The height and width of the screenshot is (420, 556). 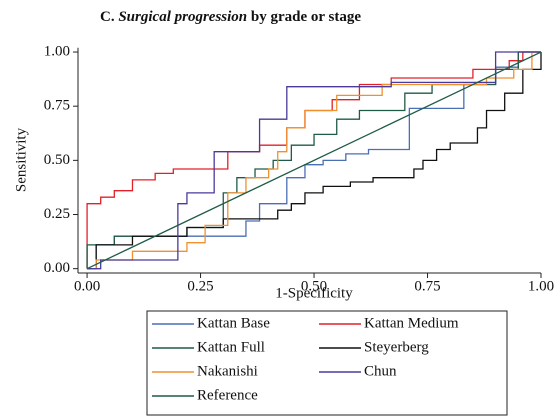 I want to click on legend-label: Kattan Medium, so click(x=411, y=323).